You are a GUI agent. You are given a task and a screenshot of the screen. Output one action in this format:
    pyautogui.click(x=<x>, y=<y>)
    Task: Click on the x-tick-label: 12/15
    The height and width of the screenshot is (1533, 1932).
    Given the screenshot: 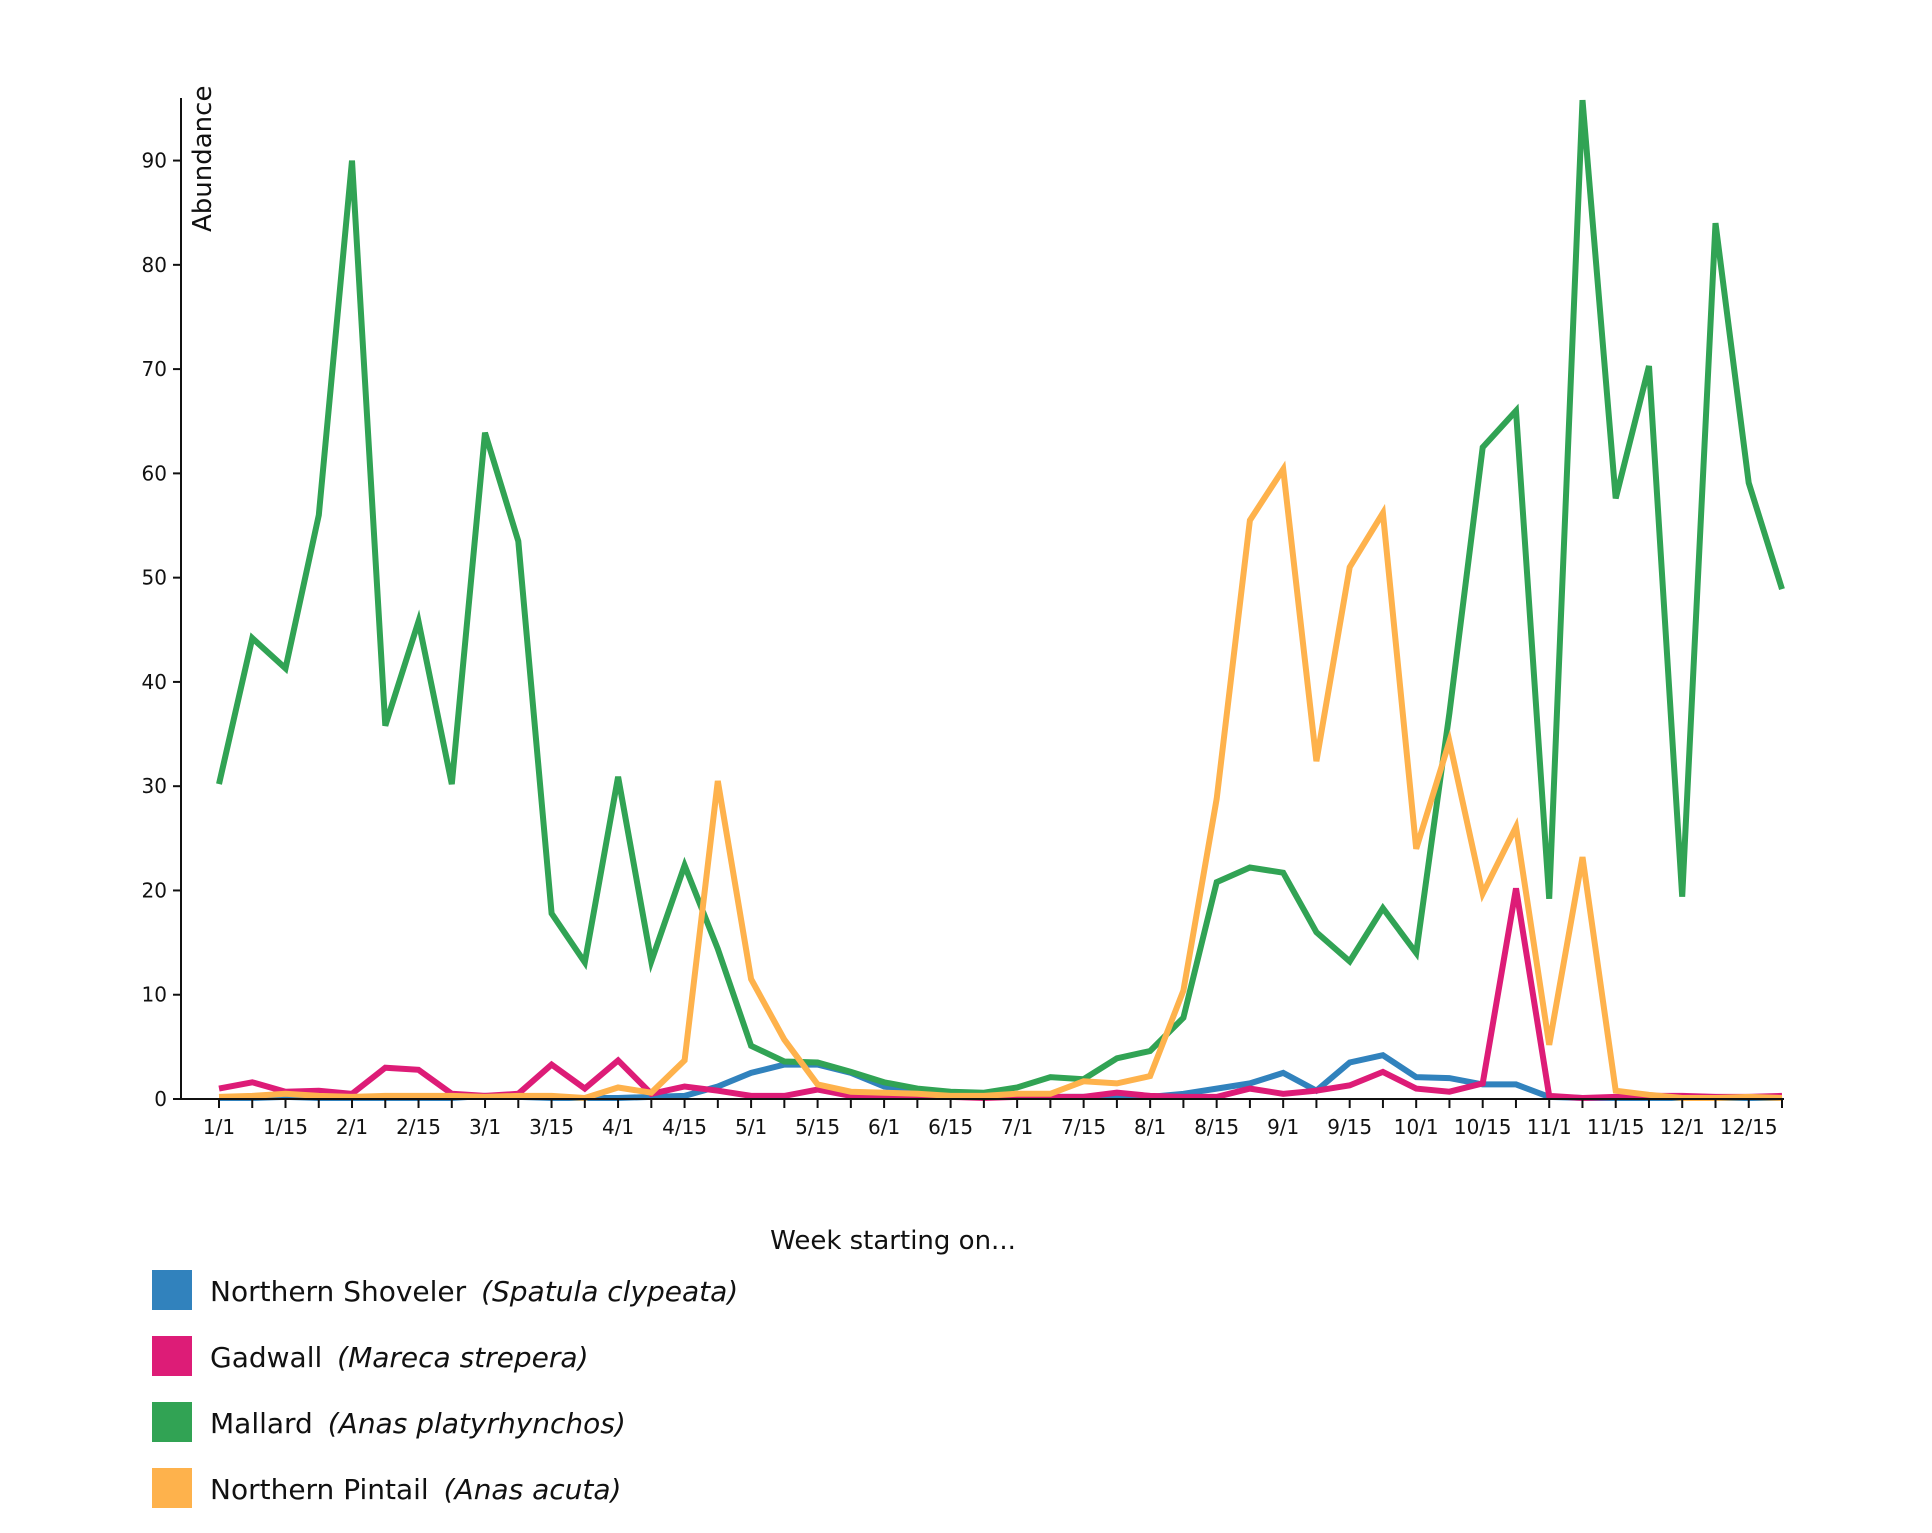 What is the action you would take?
    pyautogui.click(x=1749, y=1127)
    